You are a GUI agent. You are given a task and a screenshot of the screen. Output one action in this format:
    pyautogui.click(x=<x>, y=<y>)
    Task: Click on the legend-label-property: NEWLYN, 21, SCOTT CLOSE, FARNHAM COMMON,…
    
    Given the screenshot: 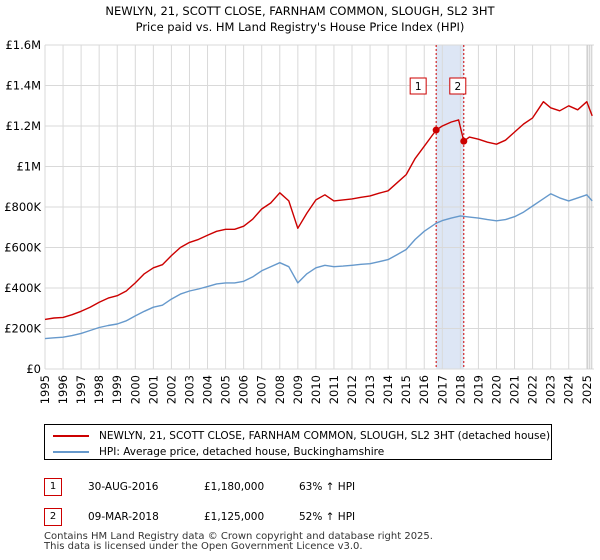 What is the action you would take?
    pyautogui.click(x=325, y=436)
    